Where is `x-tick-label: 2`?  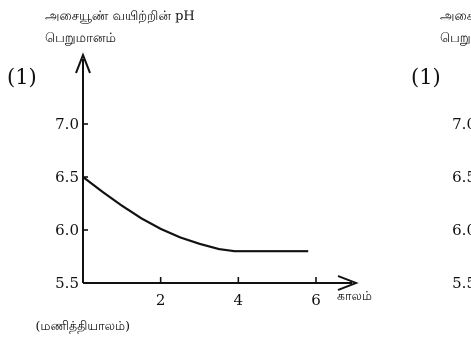
x-tick-label: 2 is located at coordinates (161, 300).